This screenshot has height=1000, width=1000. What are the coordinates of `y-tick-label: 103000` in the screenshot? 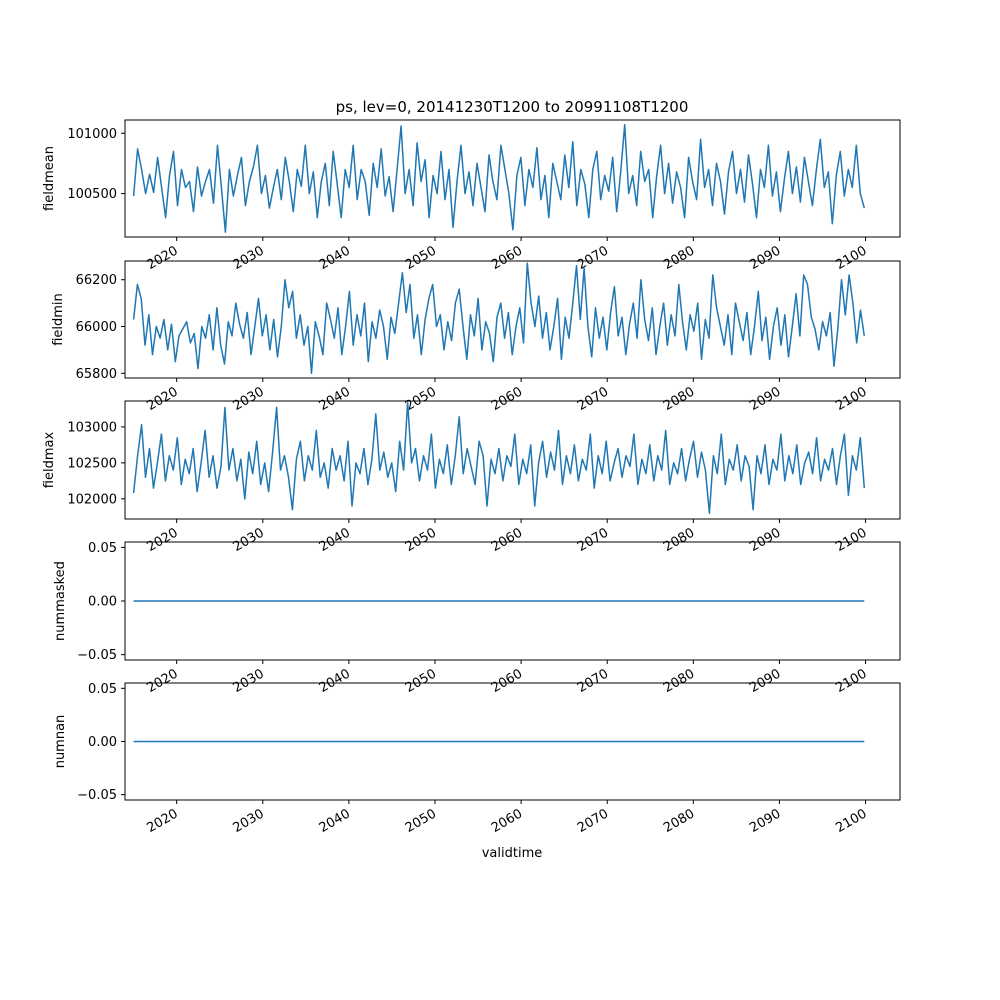 It's located at (92, 427).